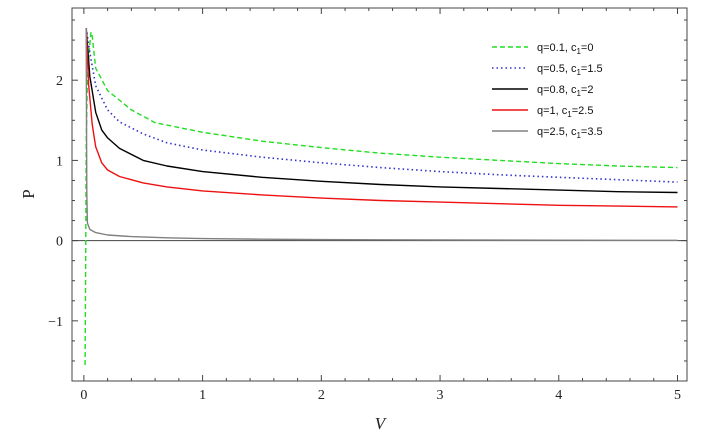 This screenshot has height=439, width=717. I want to click on y-tick-label: −1, so click(55, 322).